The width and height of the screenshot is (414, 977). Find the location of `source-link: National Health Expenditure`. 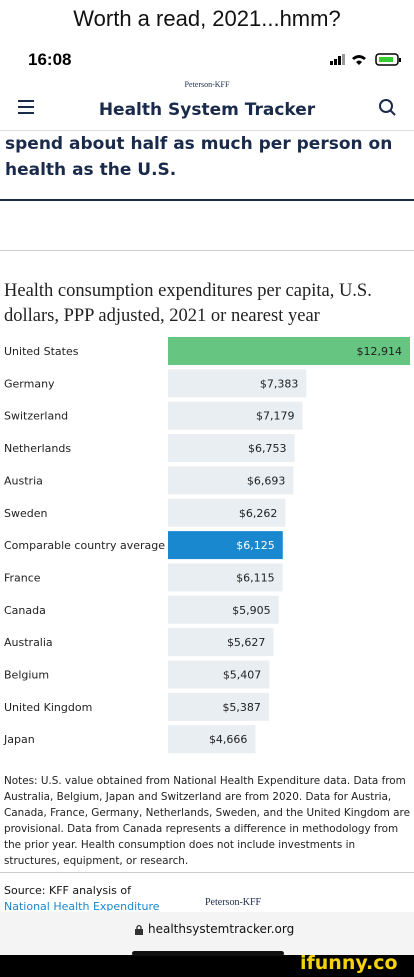

source-link: National Health Expenditure is located at coordinates (82, 905).